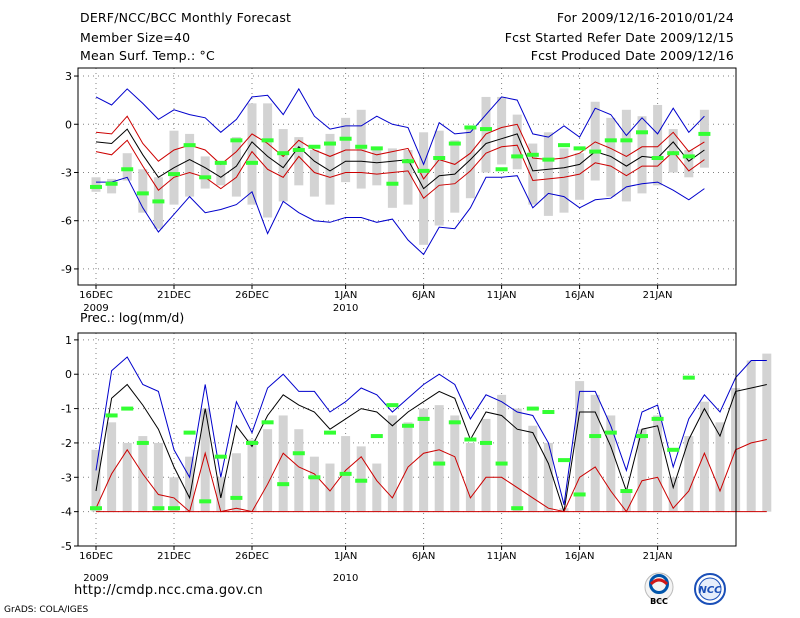 Image resolution: width=800 pixels, height=618 pixels. What do you see at coordinates (68, 340) in the screenshot?
I see `prec-ytick-label: 1` at bounding box center [68, 340].